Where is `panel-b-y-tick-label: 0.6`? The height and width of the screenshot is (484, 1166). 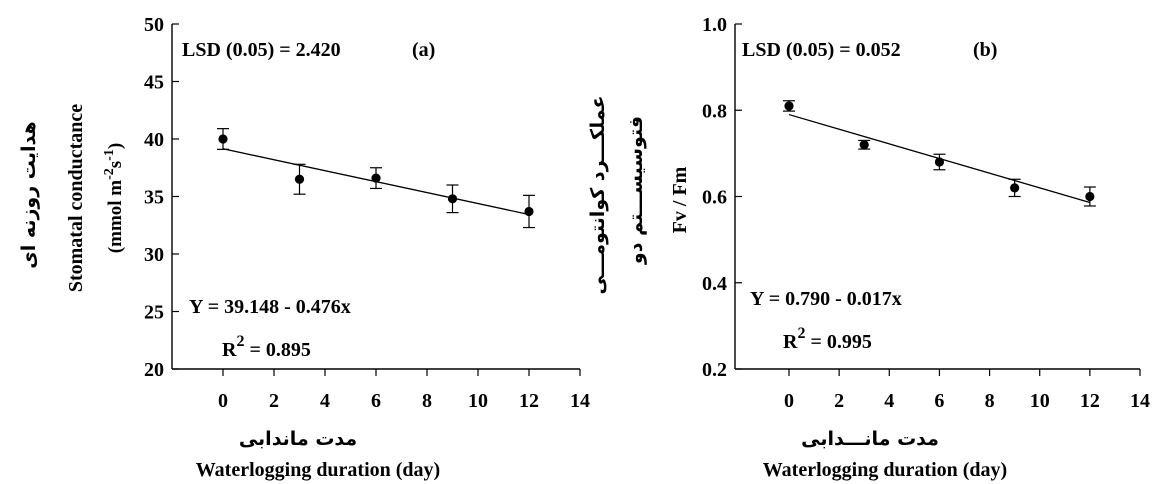 panel-b-y-tick-label: 0.6 is located at coordinates (714, 198).